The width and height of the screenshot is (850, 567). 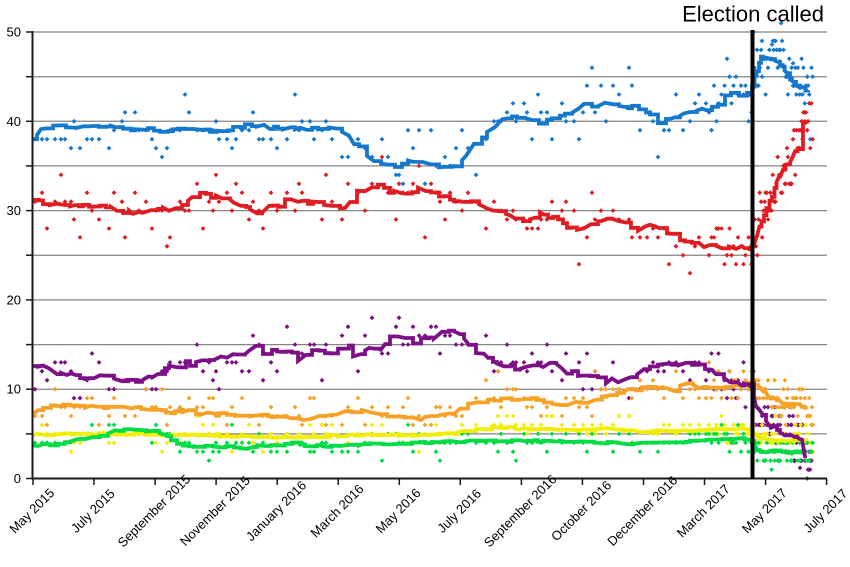 I want to click on svg-text: 10, so click(x=14, y=389).